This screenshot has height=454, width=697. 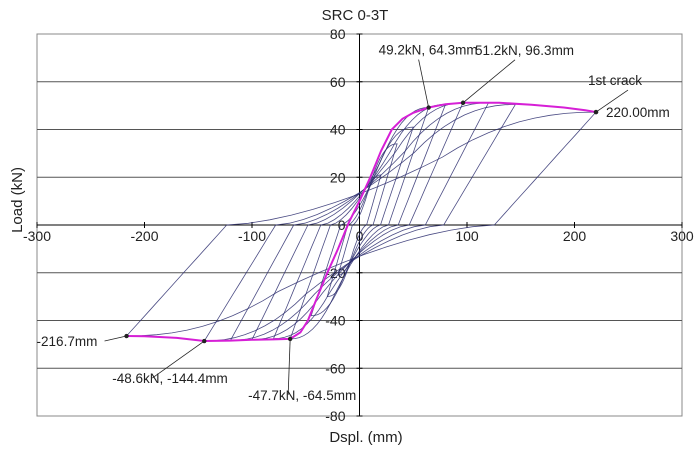 What do you see at coordinates (428, 50) in the screenshot?
I see `annotation-label: 49.2kN, 64.3mm` at bounding box center [428, 50].